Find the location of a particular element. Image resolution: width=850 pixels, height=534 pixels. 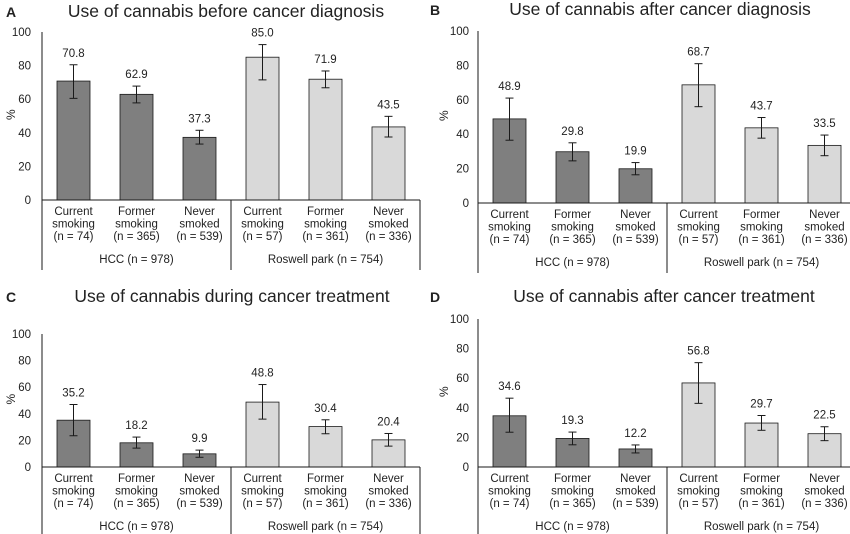

chart-title: Use of cannabis after cancer diagnosis is located at coordinates (660, 9).